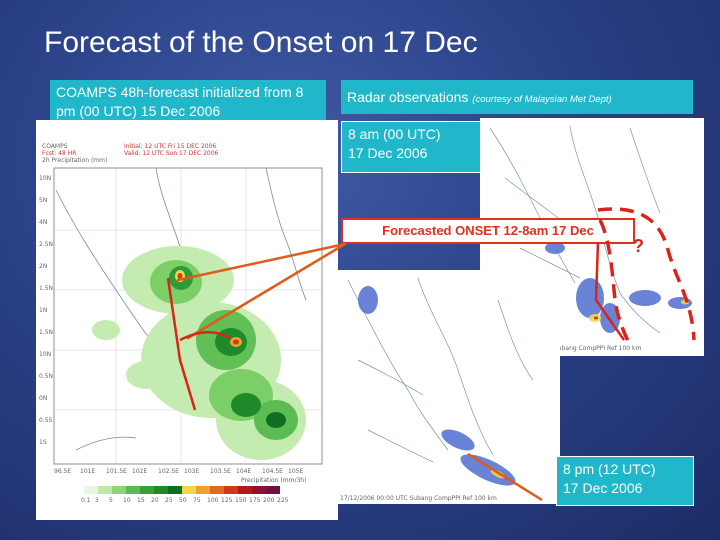  Describe the element at coordinates (46, 420) in the screenshot. I see `svg-text: 0.5S` at that location.